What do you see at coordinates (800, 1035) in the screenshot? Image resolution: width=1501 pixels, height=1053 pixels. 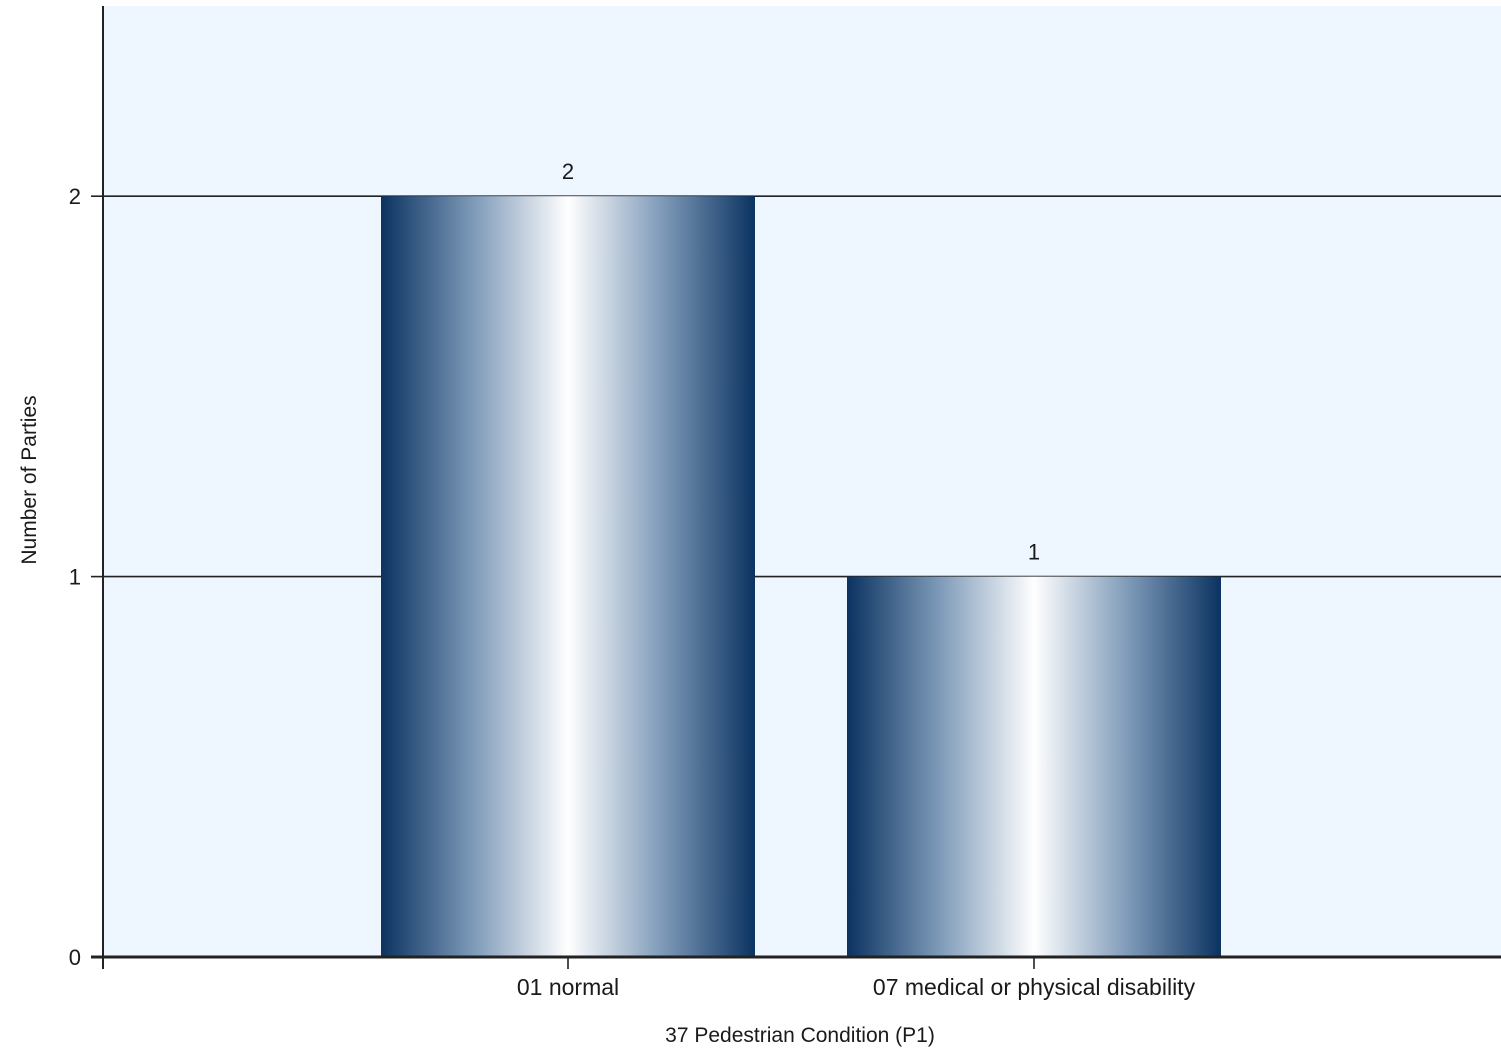 I see `x-axis-title: 37 Pedestrian Condition (P1)` at bounding box center [800, 1035].